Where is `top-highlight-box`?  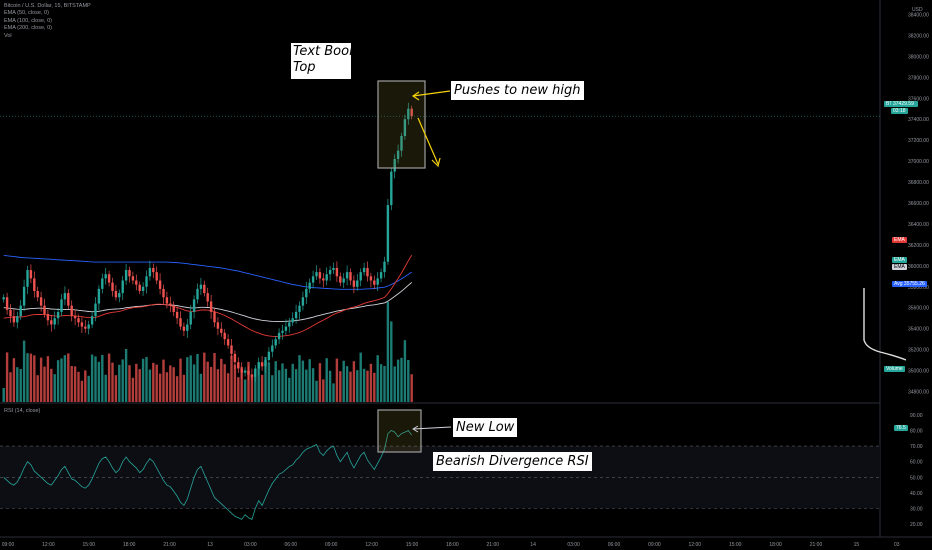
top-highlight-box is located at coordinates (401, 124).